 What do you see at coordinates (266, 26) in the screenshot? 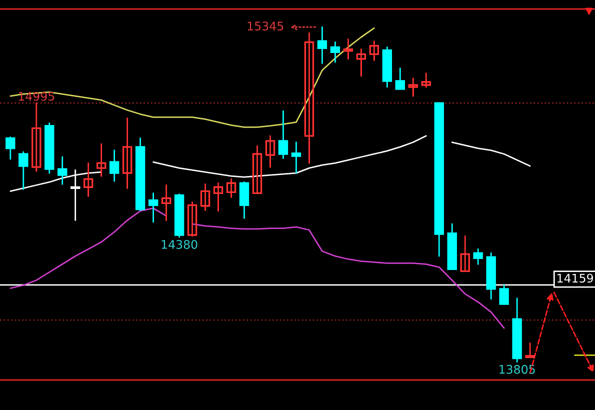
I see `annotation: 15345` at bounding box center [266, 26].